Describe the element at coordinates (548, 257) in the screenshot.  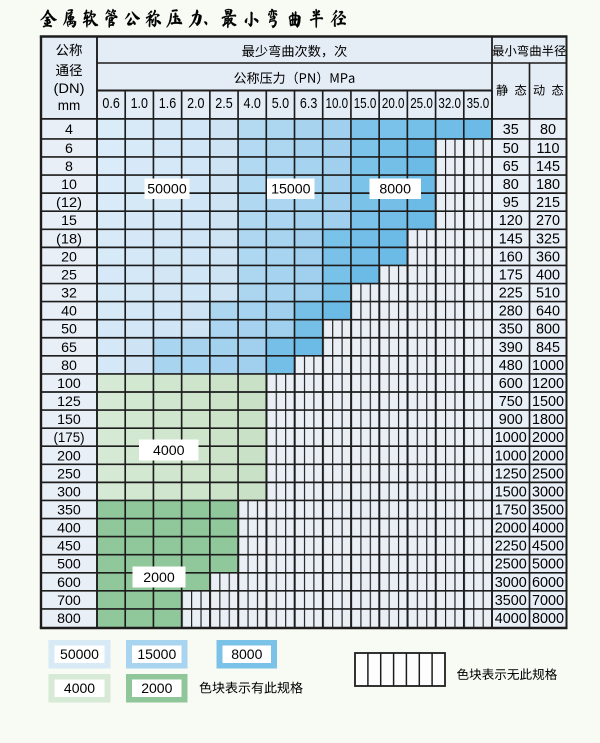
I see `svg-text: 360` at that location.